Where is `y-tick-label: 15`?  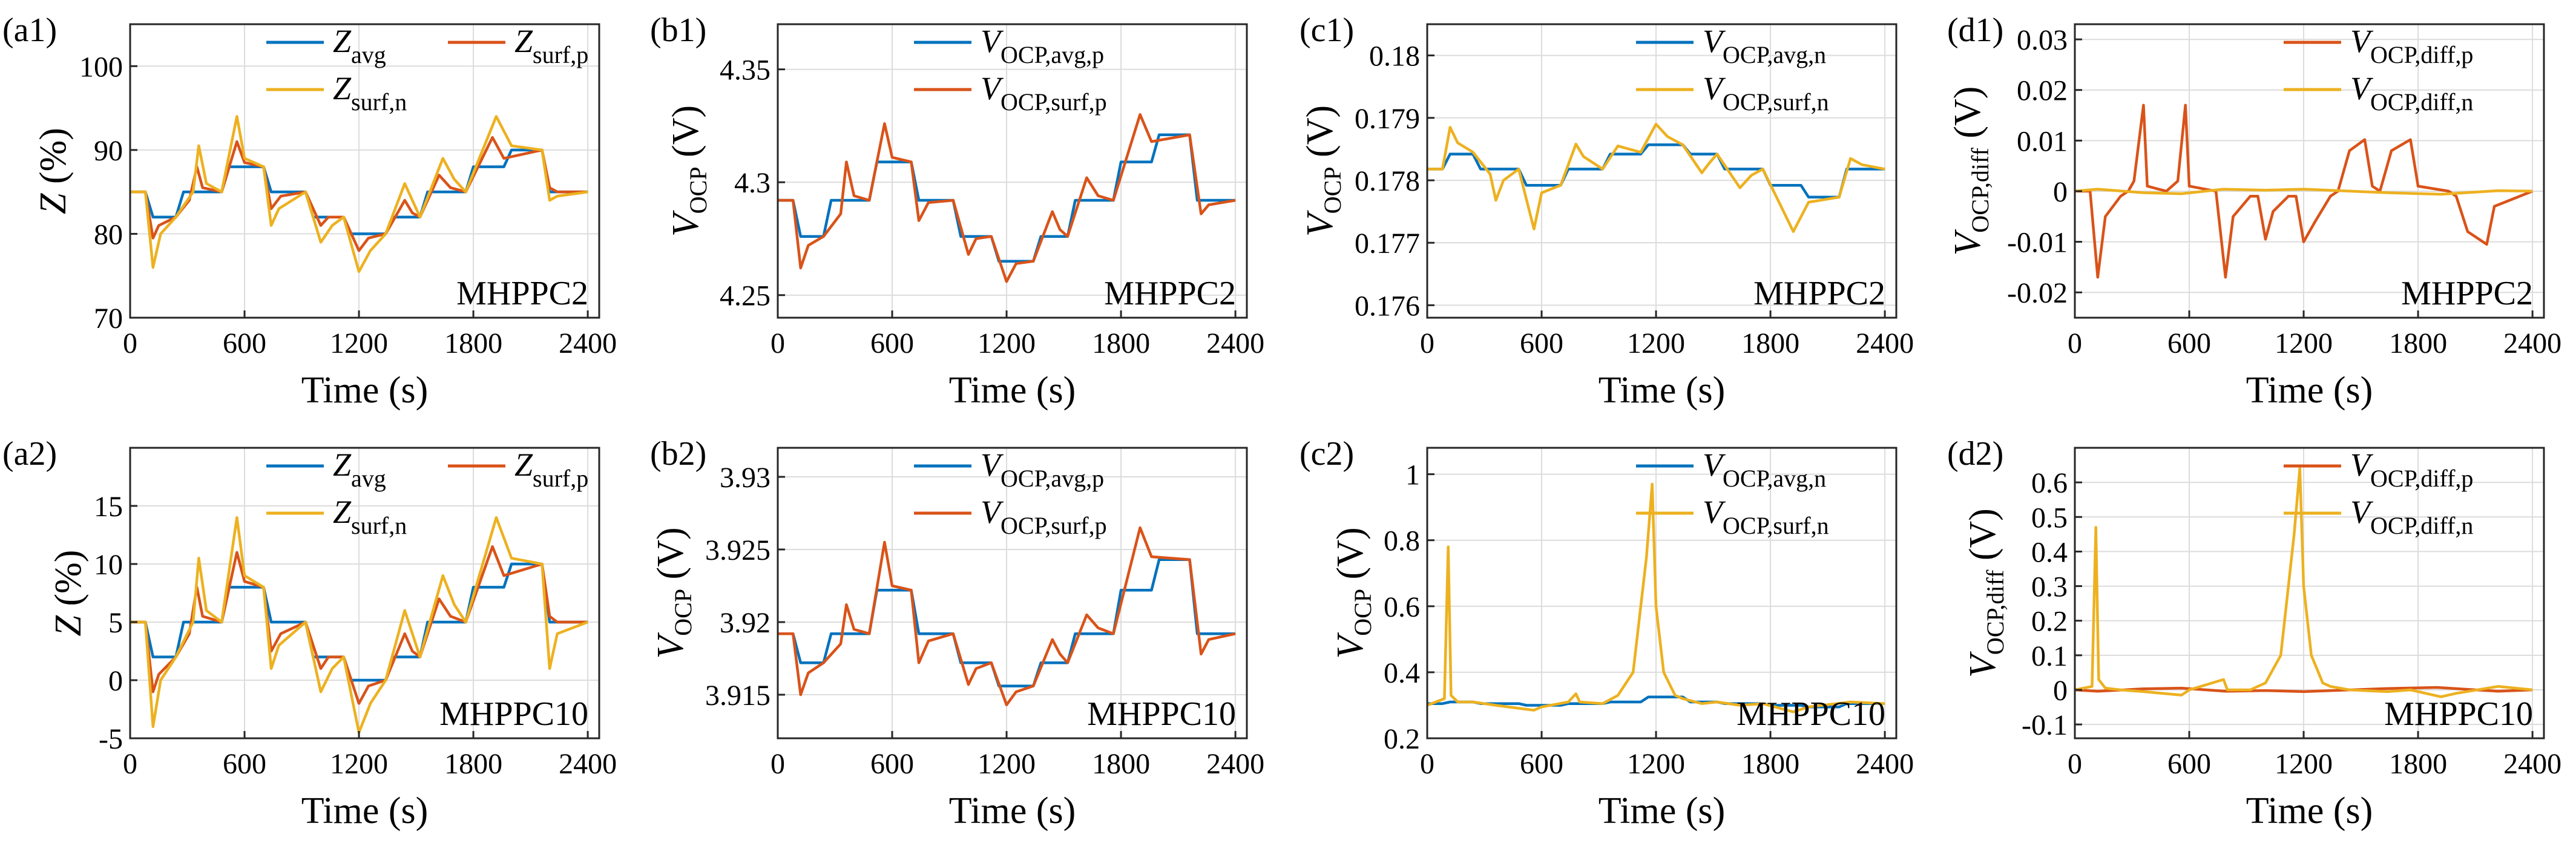 y-tick-label: 15 is located at coordinates (109, 507).